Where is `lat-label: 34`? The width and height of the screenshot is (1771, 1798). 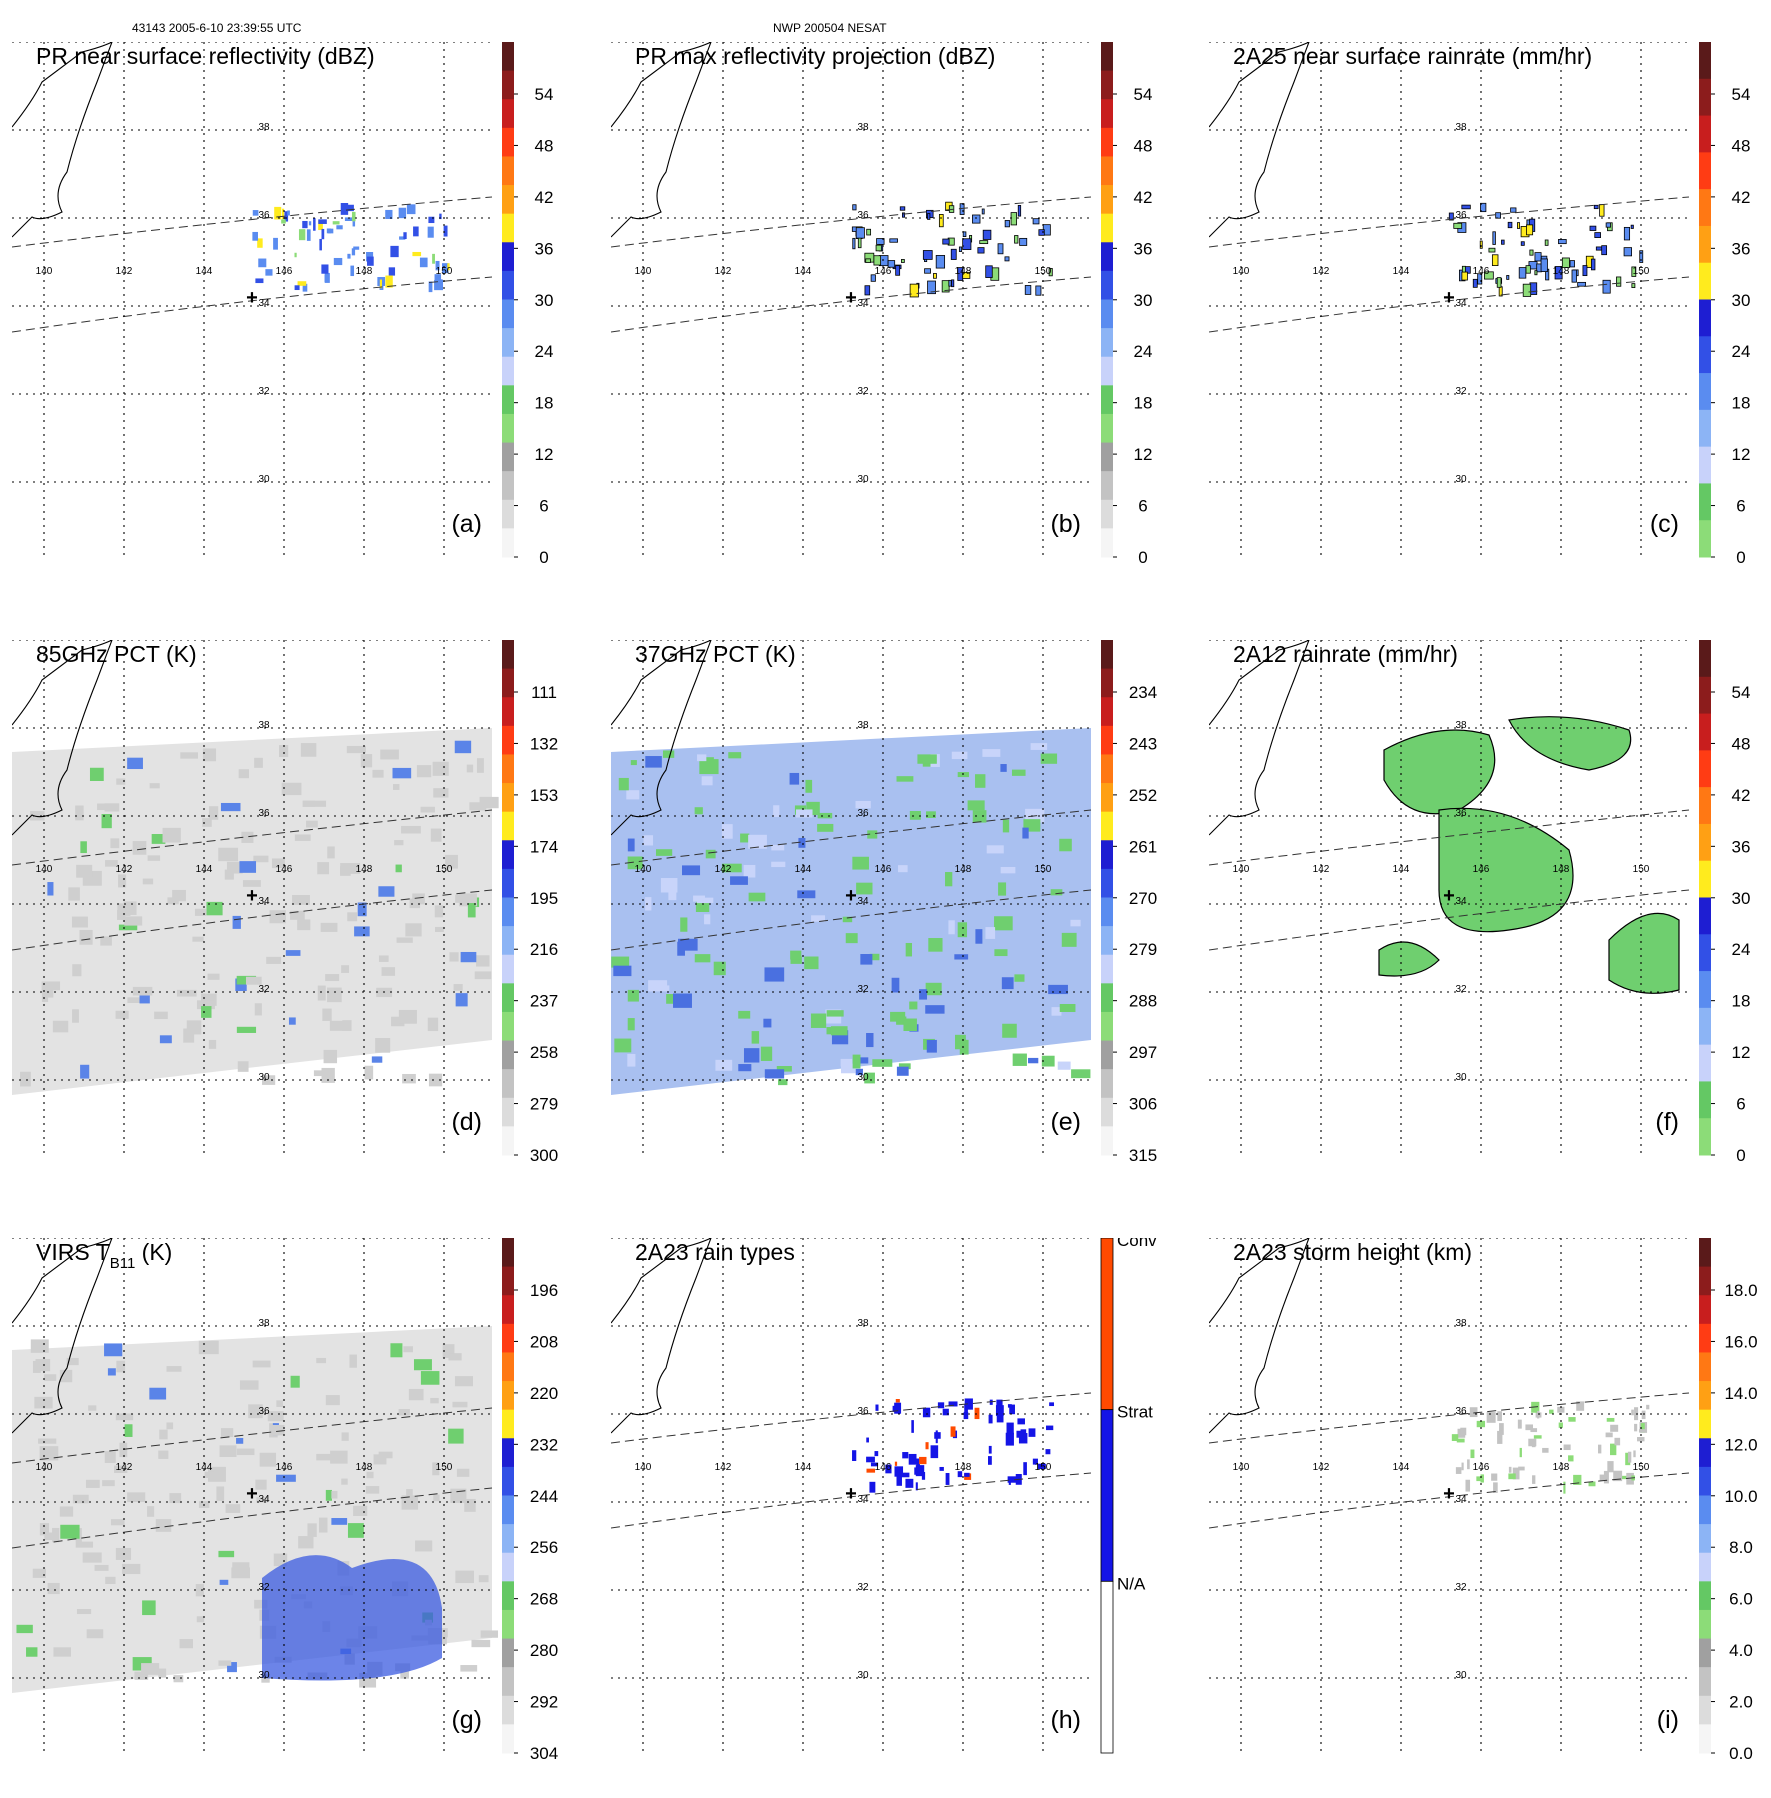
lat-label: 34 is located at coordinates (1461, 303).